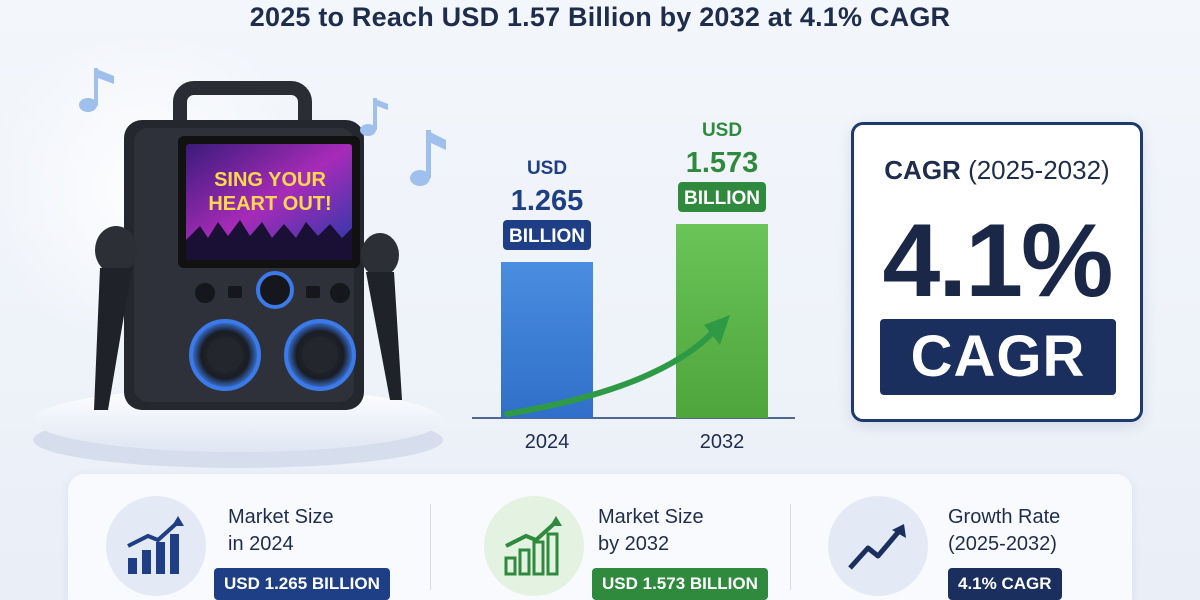 The height and width of the screenshot is (600, 1200). I want to click on cagr-card: CAGR (2025-2032) 4.1% CAGR, so click(997, 272).